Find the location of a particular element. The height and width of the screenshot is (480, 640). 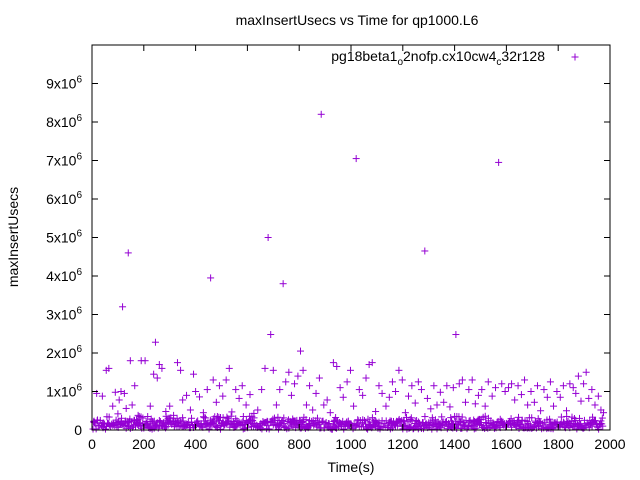

y-tick-label: 6x10⁶ is located at coordinates (64, 198).